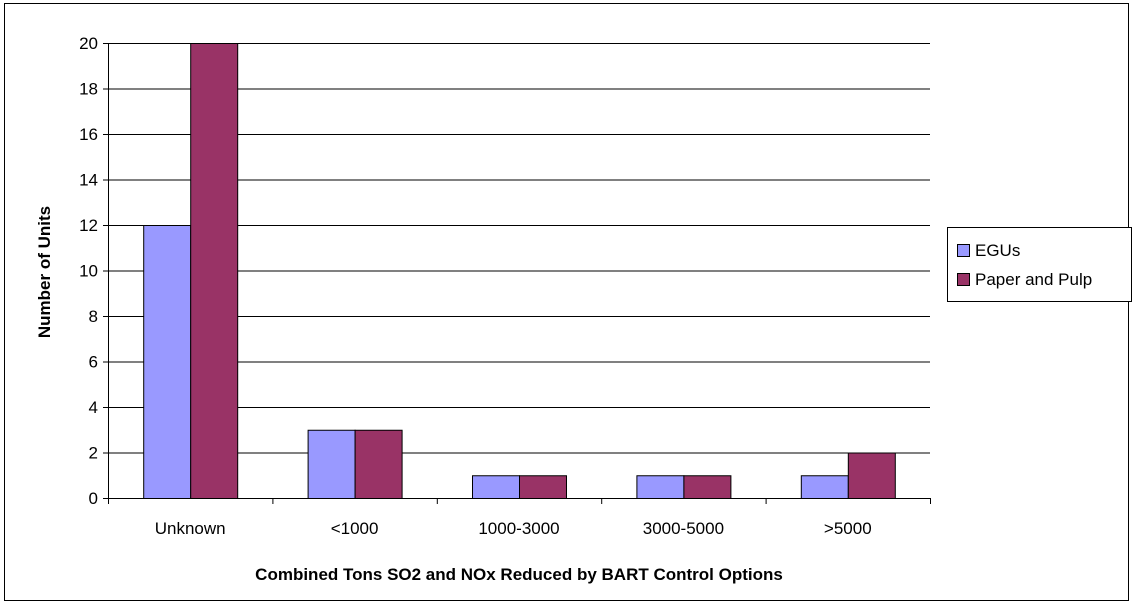  I want to click on y-tick-label: 16, so click(88, 134).